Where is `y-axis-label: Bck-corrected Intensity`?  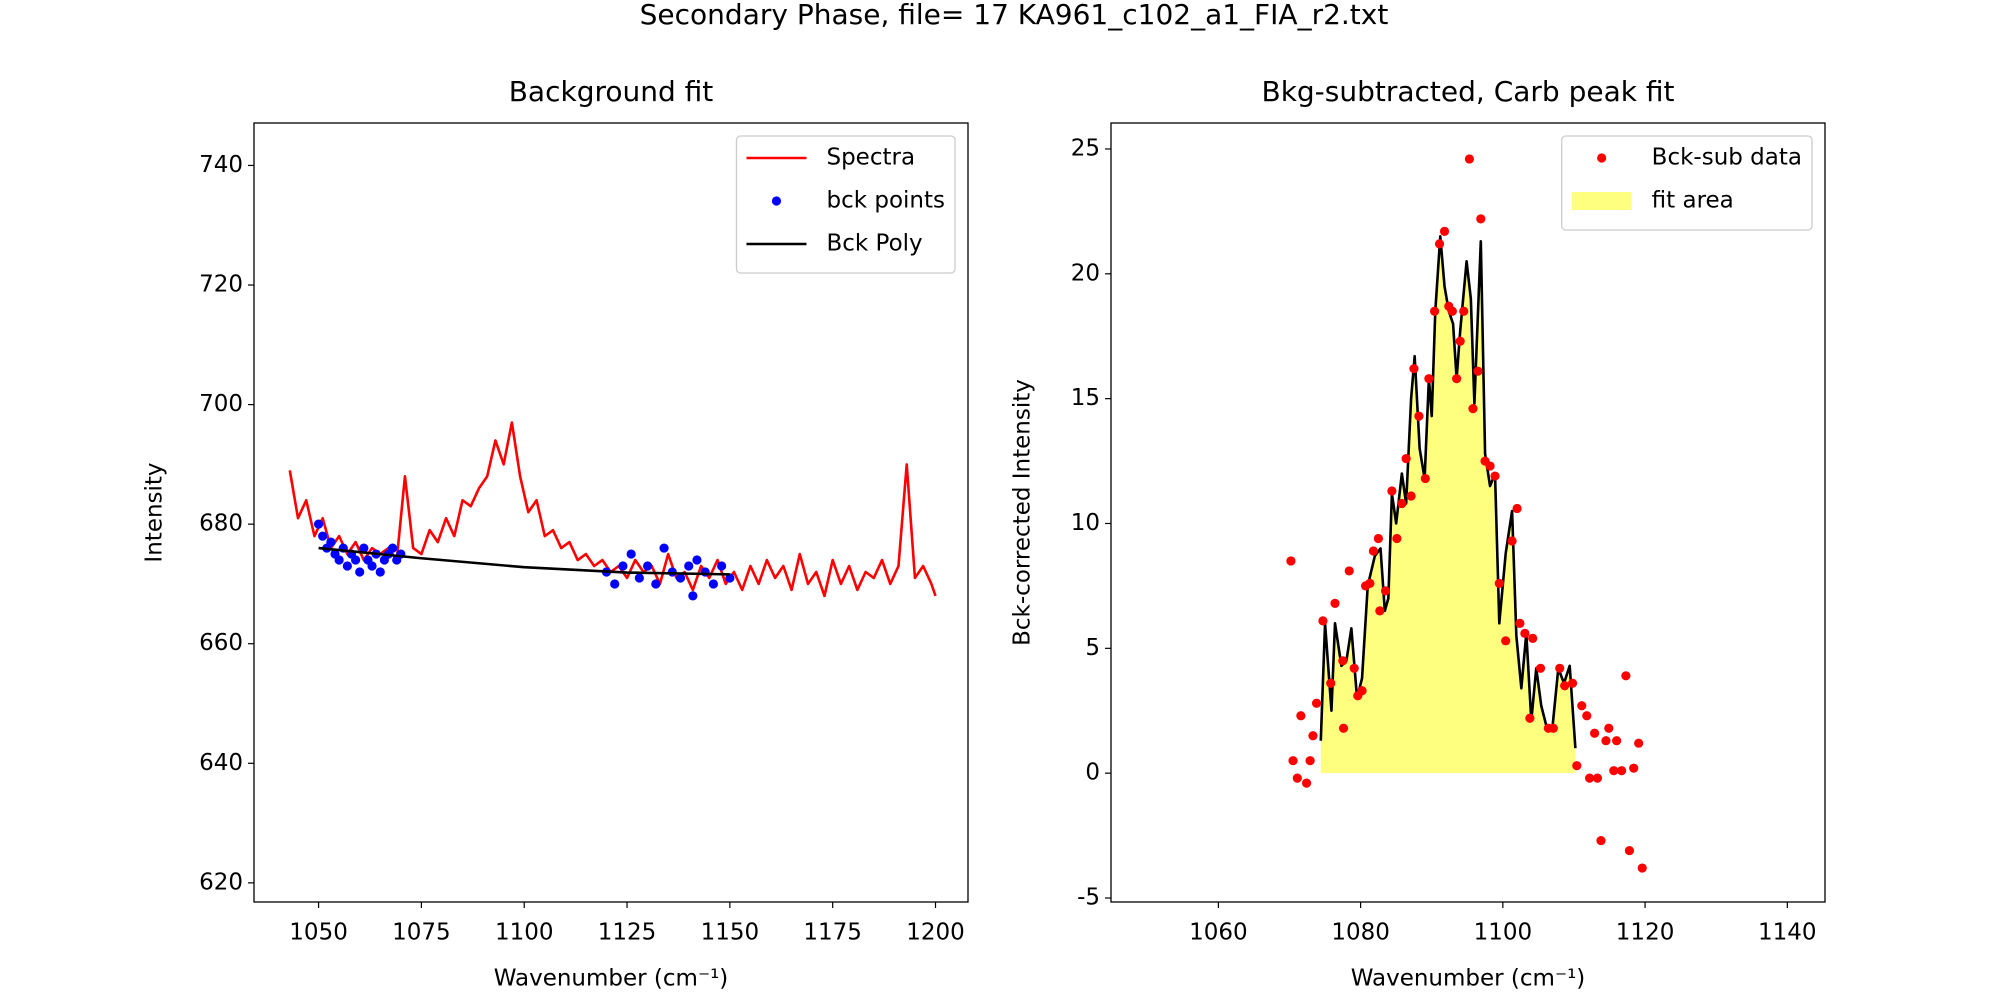 y-axis-label: Bck-corrected Intensity is located at coordinates (1023, 512).